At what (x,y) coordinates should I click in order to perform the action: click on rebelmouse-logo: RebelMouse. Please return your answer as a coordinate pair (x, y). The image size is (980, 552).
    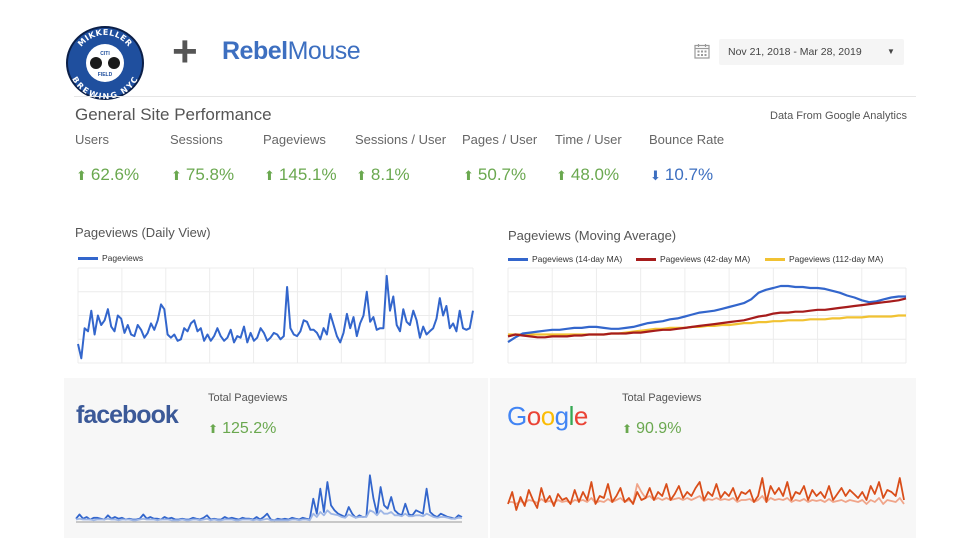
    Looking at the image, I should click on (291, 51).